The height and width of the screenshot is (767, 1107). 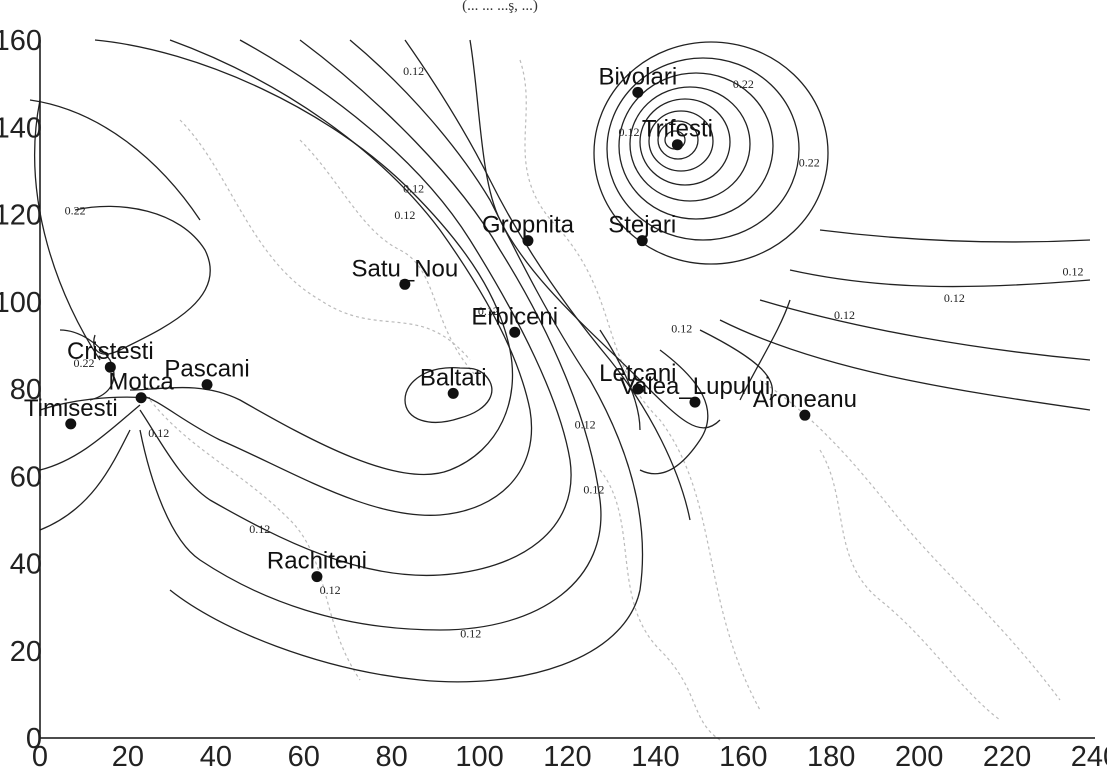 I want to click on x-tick-label: 180, so click(x=831, y=754).